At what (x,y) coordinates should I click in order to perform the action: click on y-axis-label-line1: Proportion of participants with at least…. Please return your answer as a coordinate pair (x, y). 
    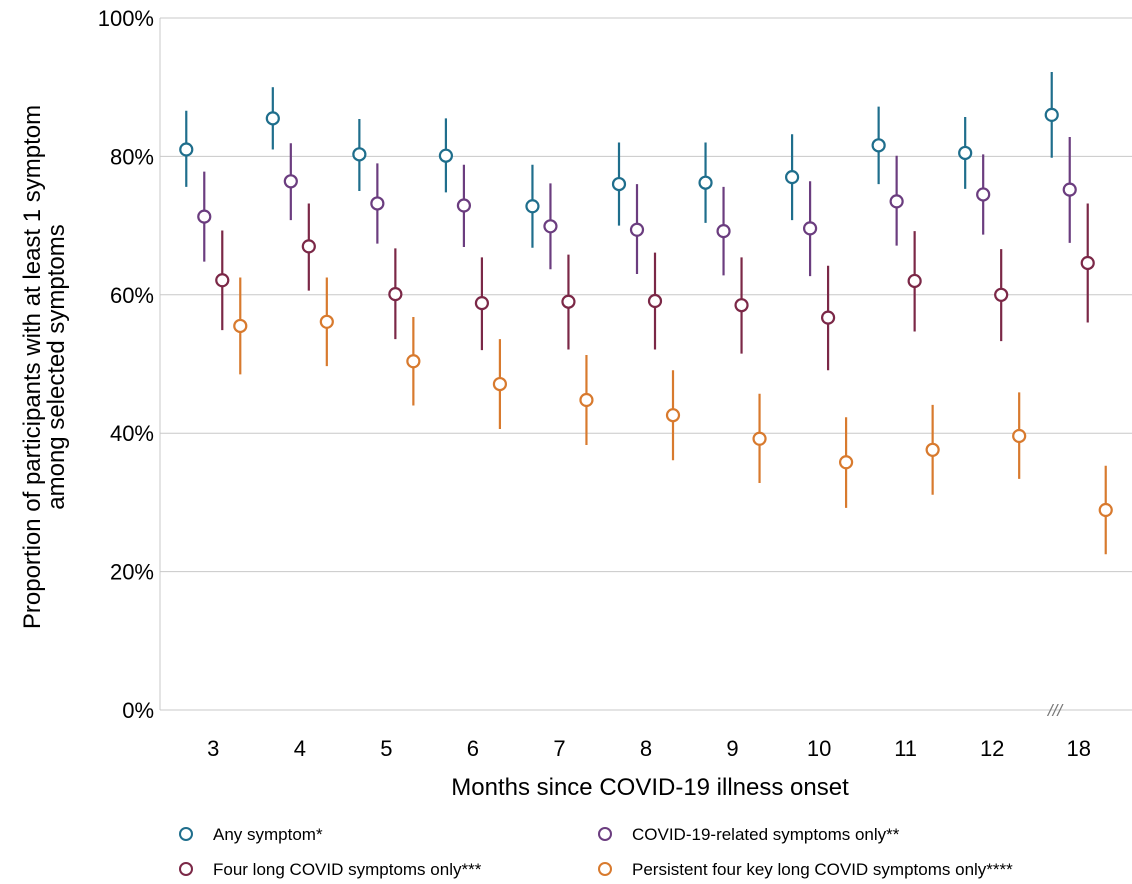
    Looking at the image, I should click on (32, 367).